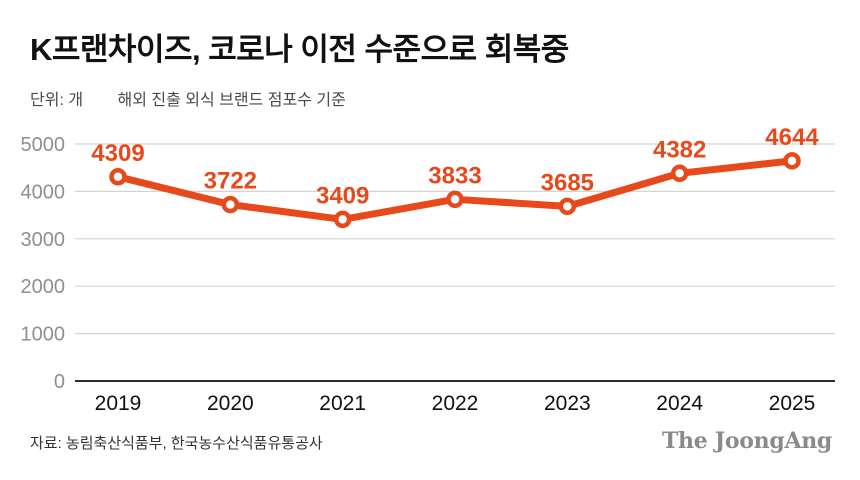  I want to click on chart-subtitle: 단위: 개 해외 진출 외식 브랜드 점포수 기준, so click(188, 98).